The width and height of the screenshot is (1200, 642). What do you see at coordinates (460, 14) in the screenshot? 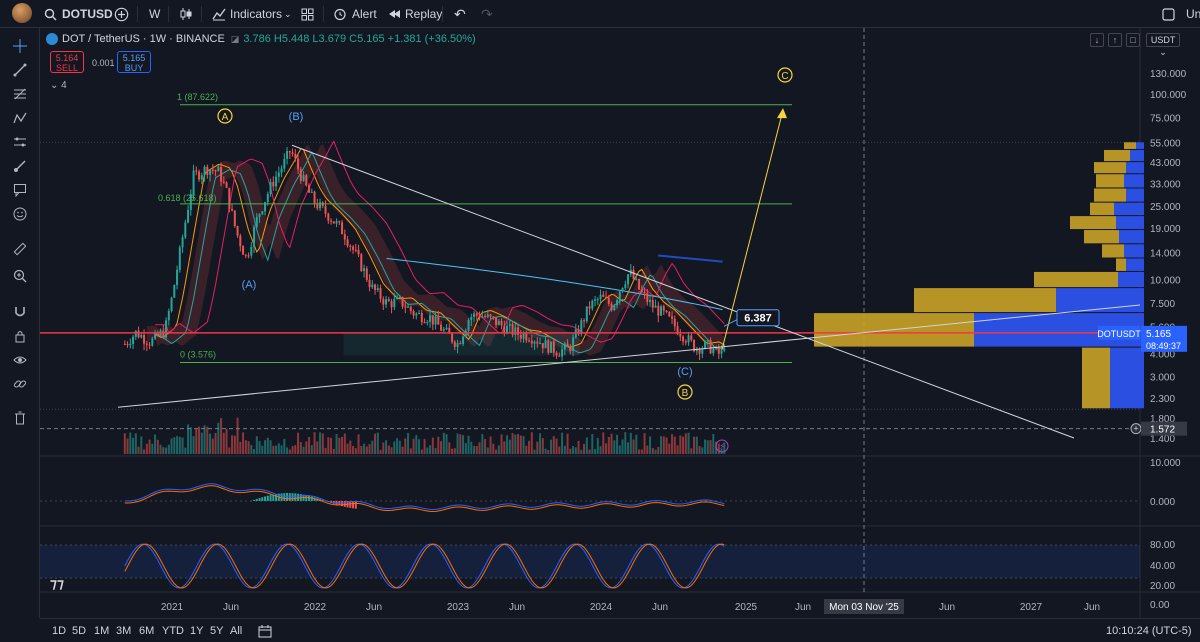
I see `undo-button: ↶` at bounding box center [460, 14].